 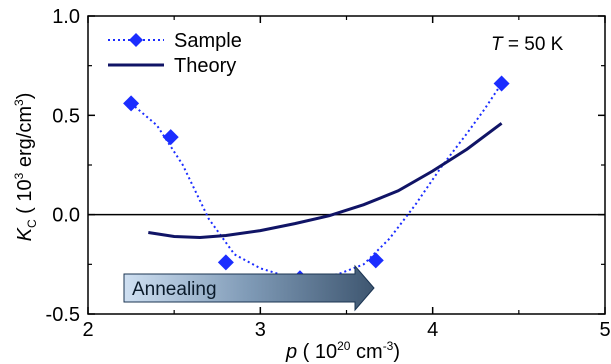 I want to click on legend: Sample Theory, so click(x=175, y=53).